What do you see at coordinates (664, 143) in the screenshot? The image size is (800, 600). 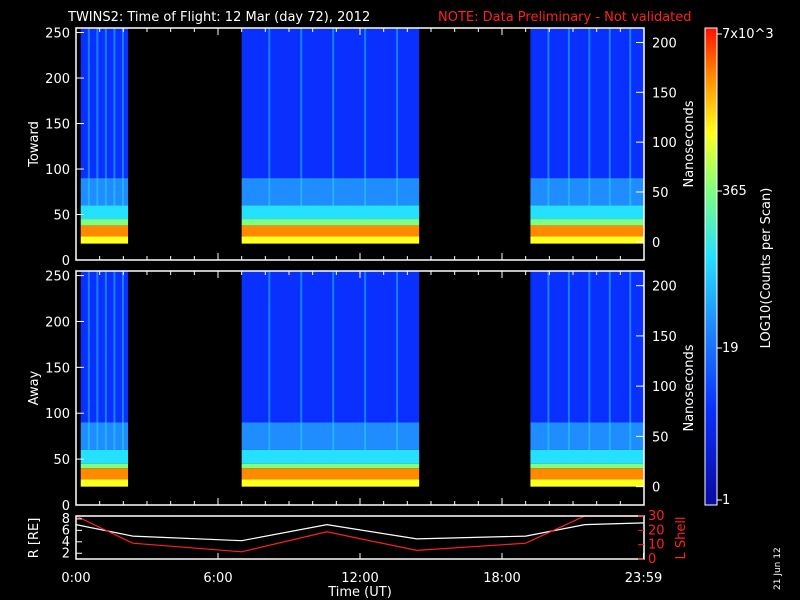 I see `toward-y2tick-label: 100` at bounding box center [664, 143].